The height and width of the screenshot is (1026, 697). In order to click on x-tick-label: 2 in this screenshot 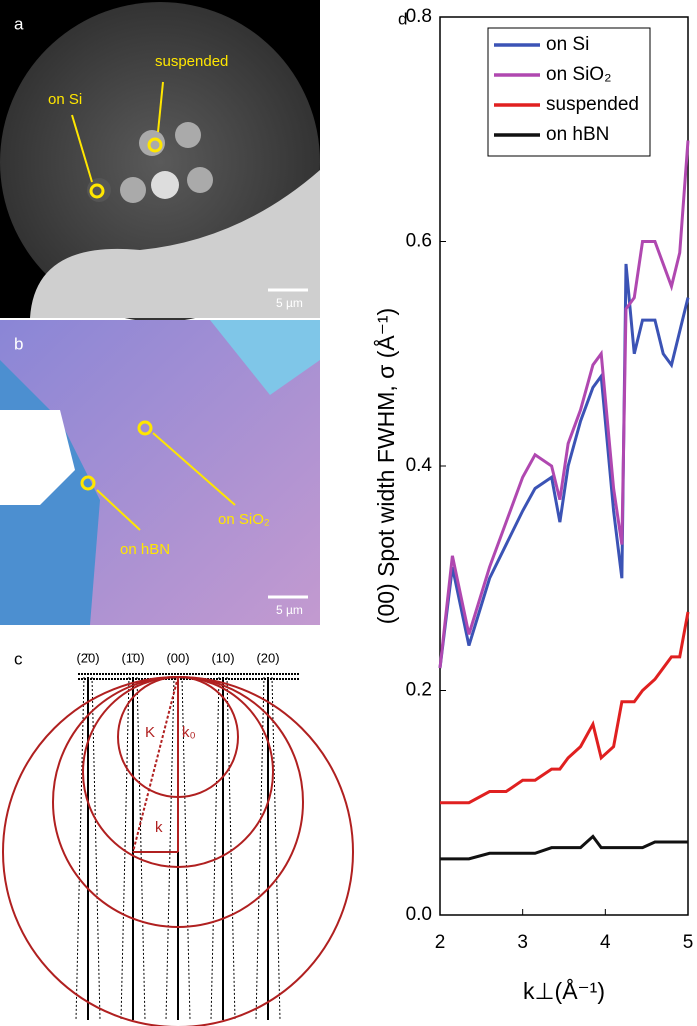, I will do `click(440, 942)`.